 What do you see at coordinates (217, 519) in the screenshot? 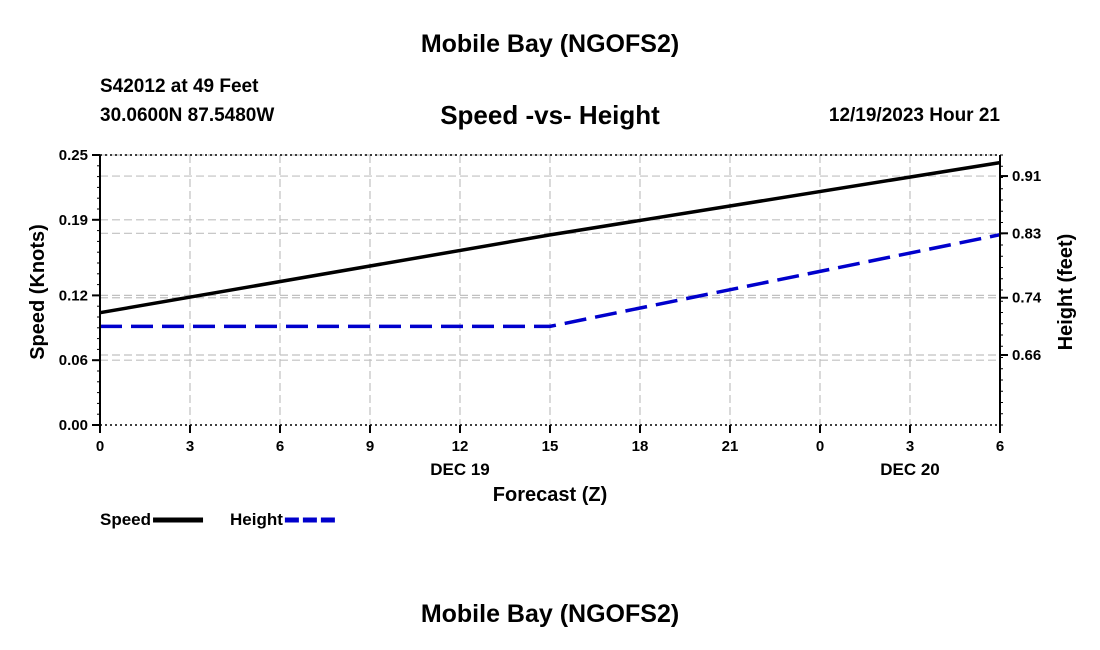
I see `legend: Speed Height` at bounding box center [217, 519].